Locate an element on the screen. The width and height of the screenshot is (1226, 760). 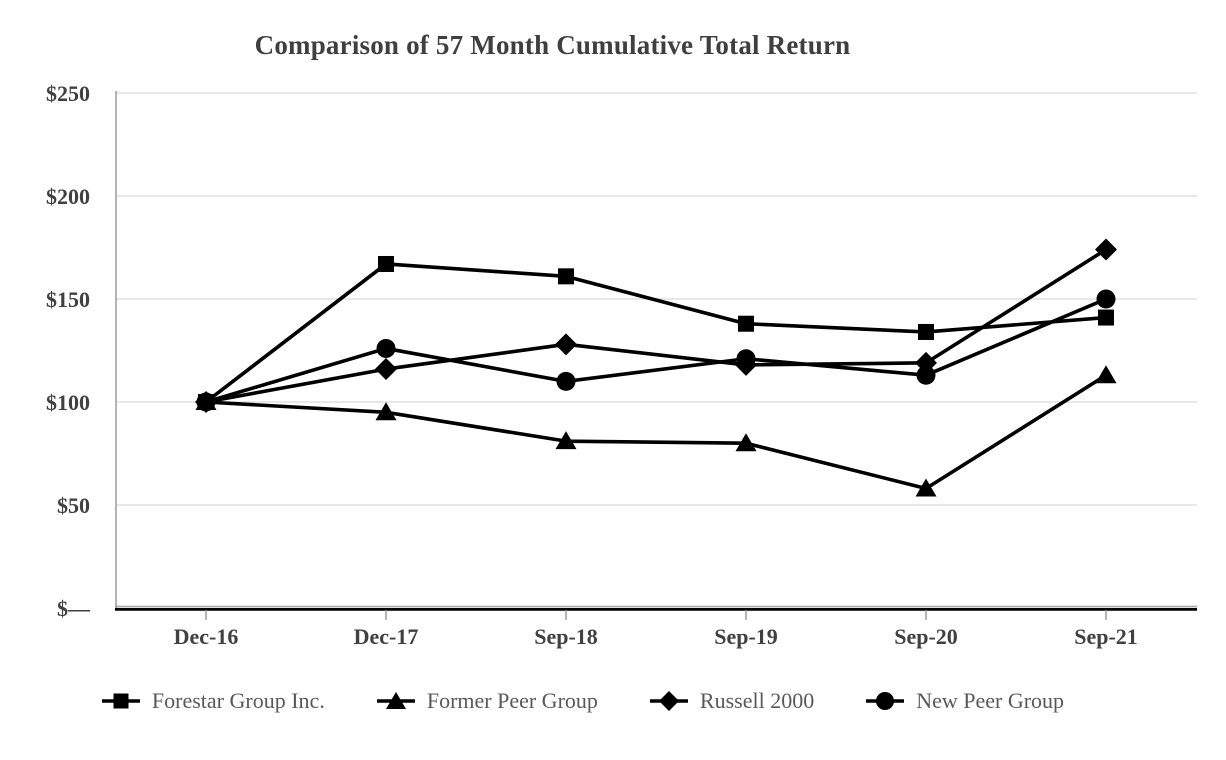
square-marker-icon is located at coordinates (120, 701).